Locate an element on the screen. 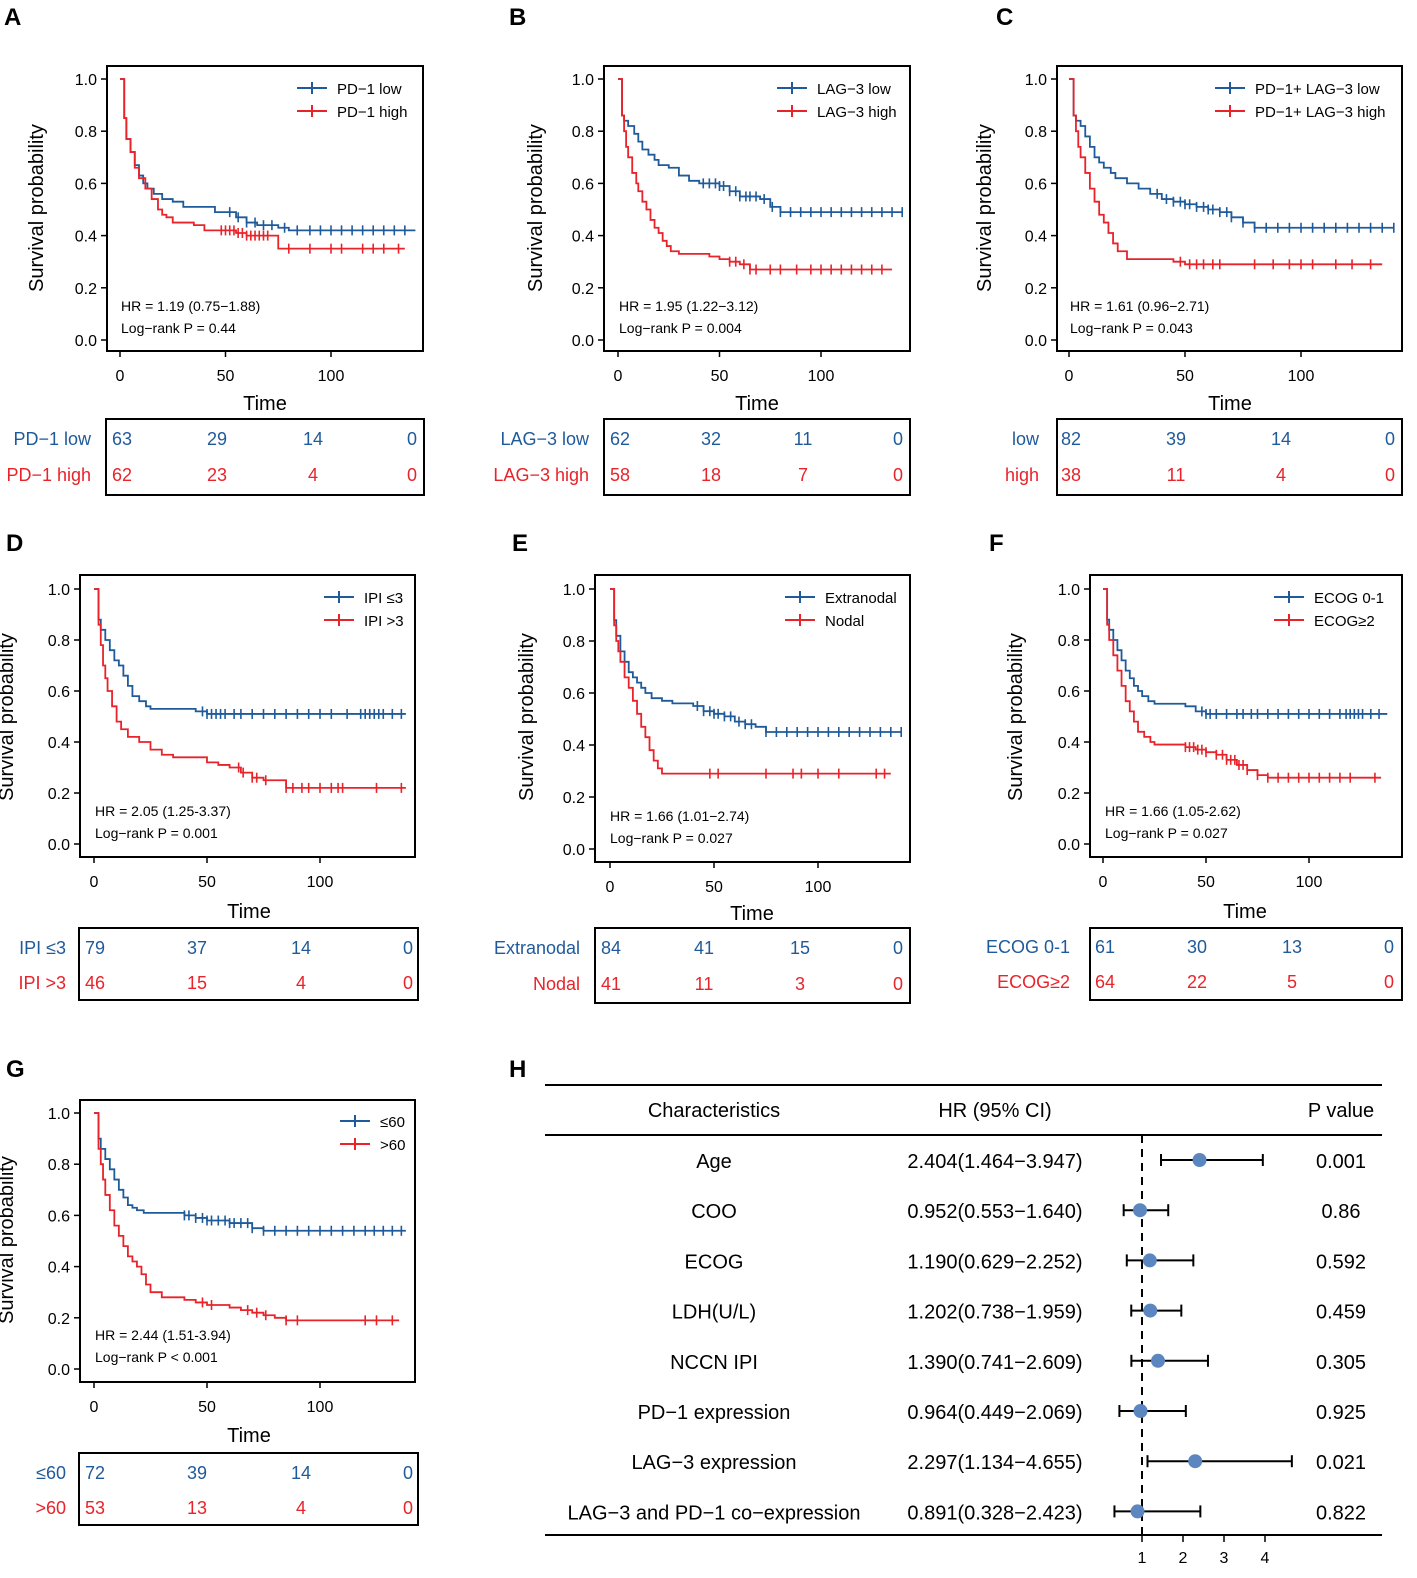 The width and height of the screenshot is (1417, 1578). risk-table-row-label: ECOG≥2 is located at coordinates (1033, 982).